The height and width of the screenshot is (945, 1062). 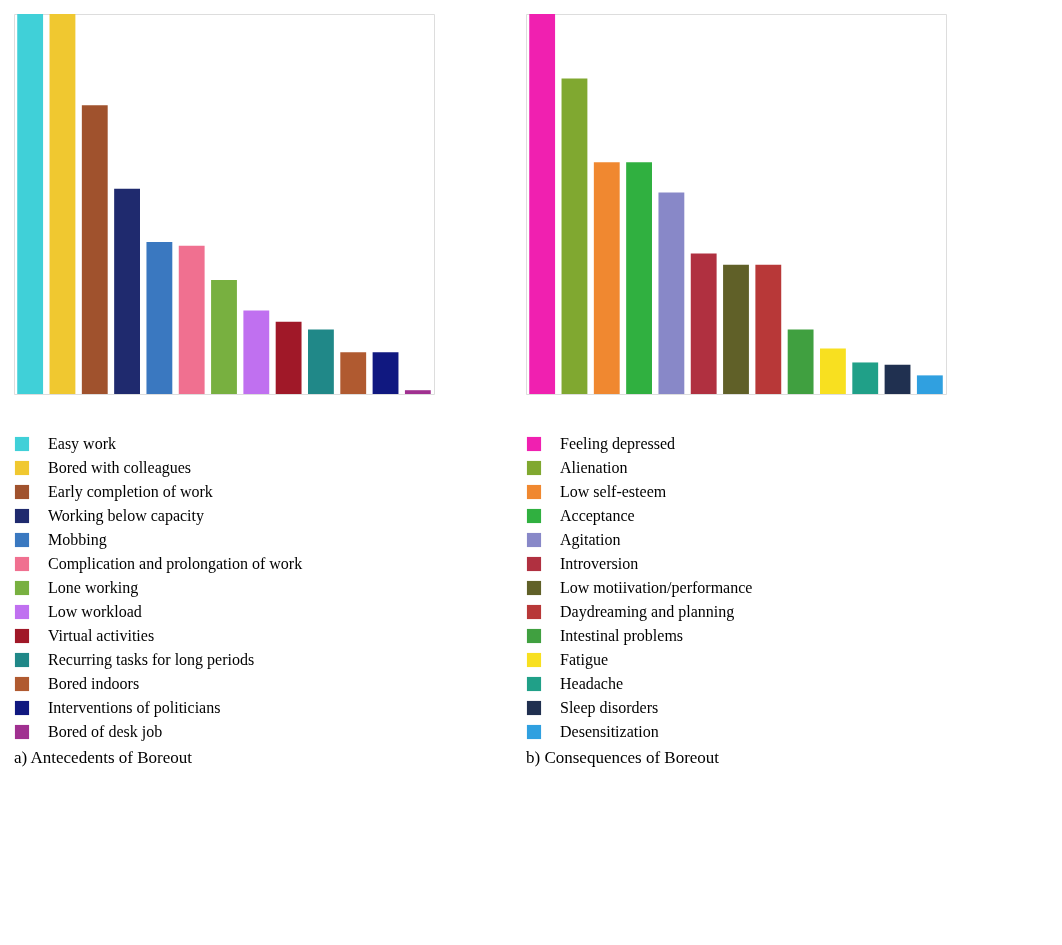 I want to click on text: b) Consequences of Boreout, so click(x=623, y=757).